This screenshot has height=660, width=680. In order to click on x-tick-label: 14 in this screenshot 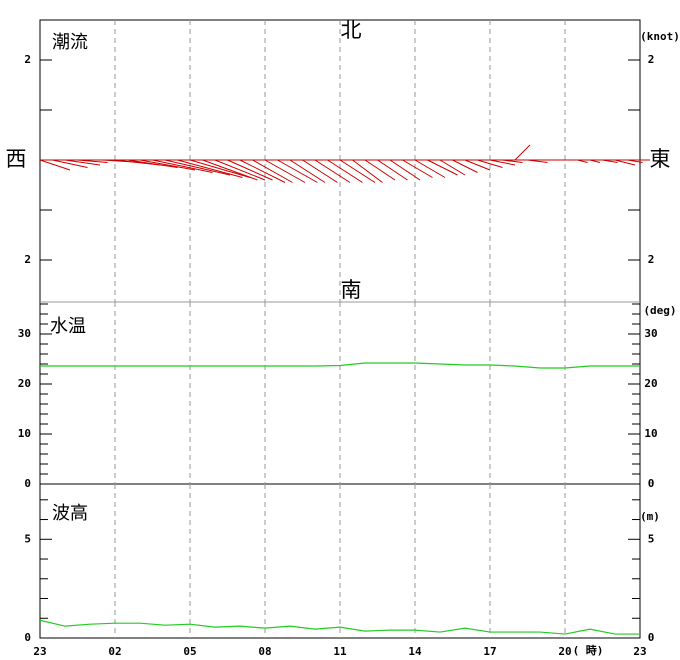, I will do `click(415, 651)`.